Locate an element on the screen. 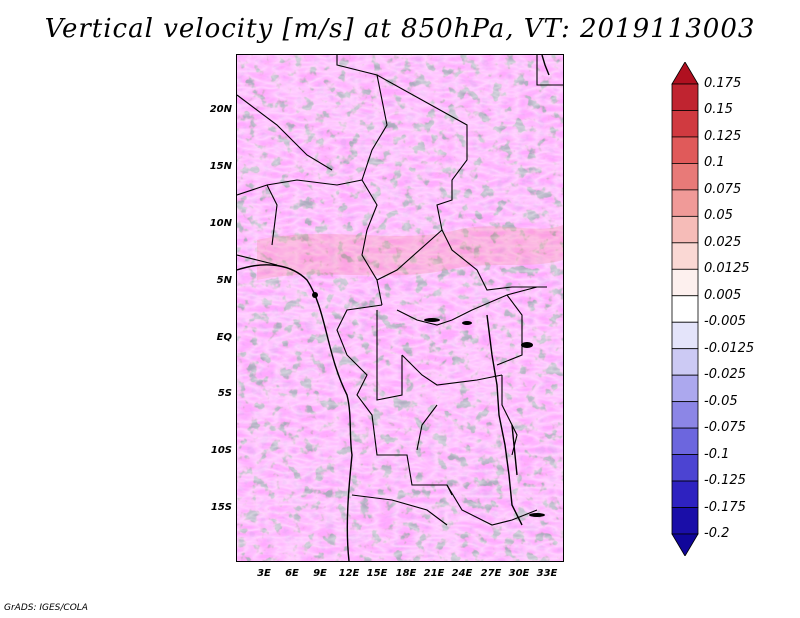 The width and height of the screenshot is (800, 618). lon-label: 33E is located at coordinates (547, 573).